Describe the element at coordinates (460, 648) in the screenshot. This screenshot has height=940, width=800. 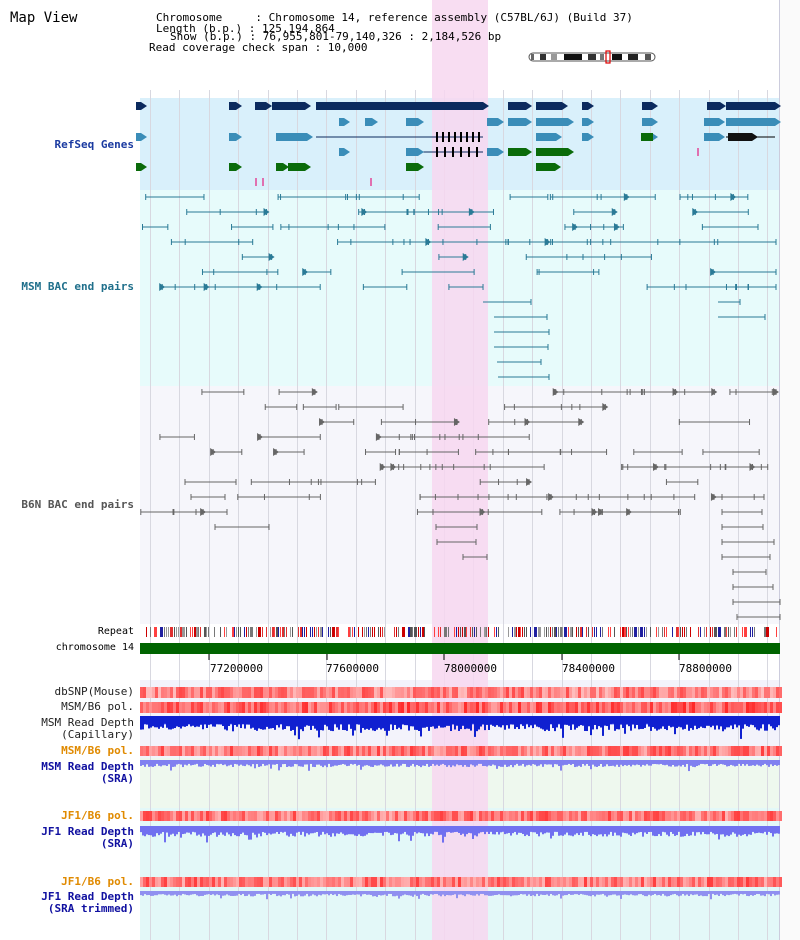
I see `chromosome-bar` at that location.